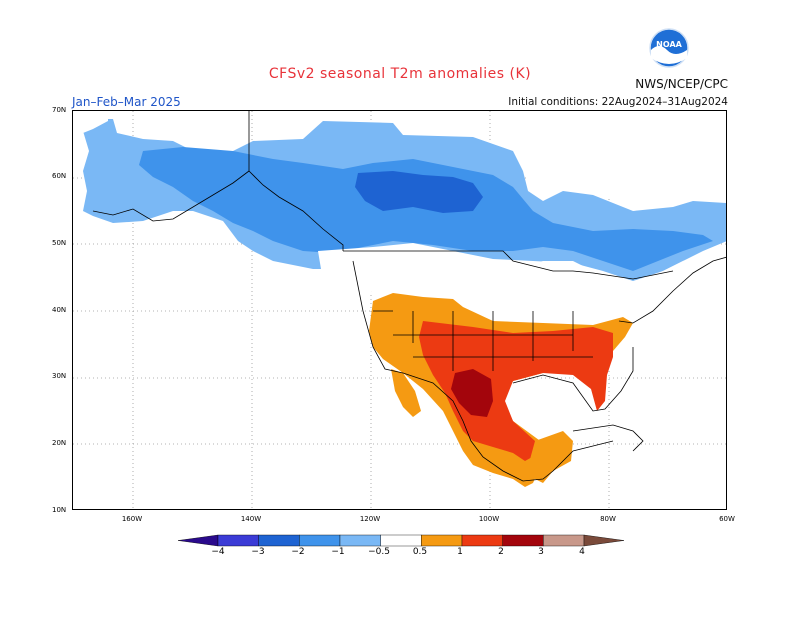  I want to click on colorbar-tick: −4, so click(218, 552).